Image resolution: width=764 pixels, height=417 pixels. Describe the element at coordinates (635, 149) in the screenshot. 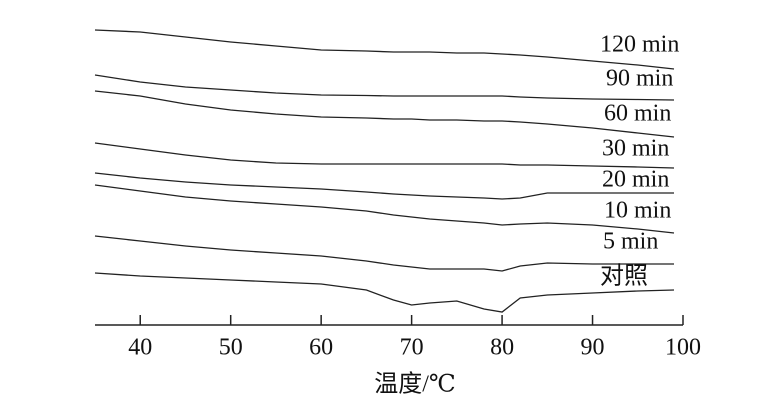

I see `series-label: 30 min` at that location.